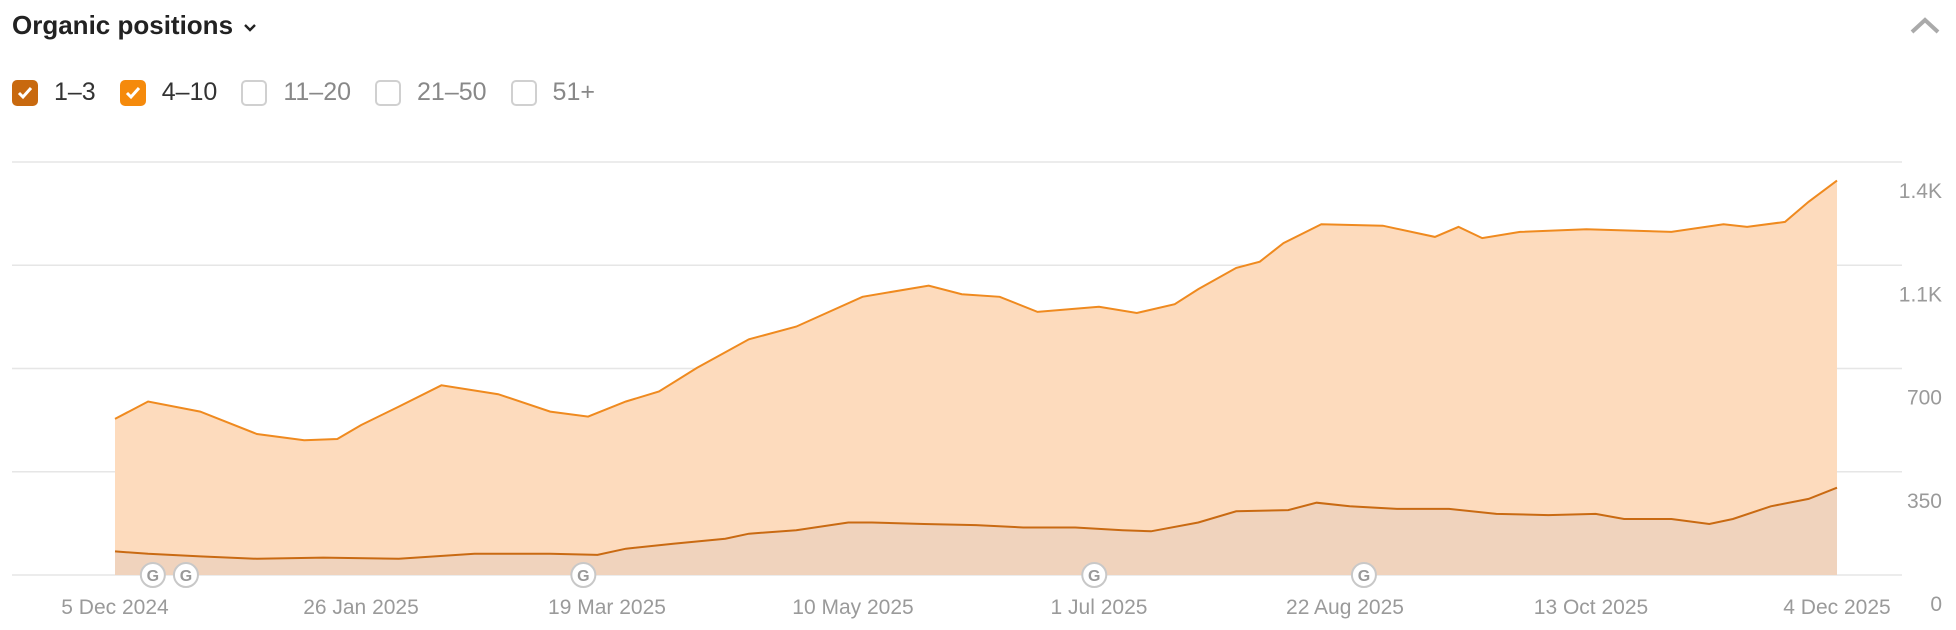  Describe the element at coordinates (1924, 398) in the screenshot. I see `y-tick-label: 700` at that location.